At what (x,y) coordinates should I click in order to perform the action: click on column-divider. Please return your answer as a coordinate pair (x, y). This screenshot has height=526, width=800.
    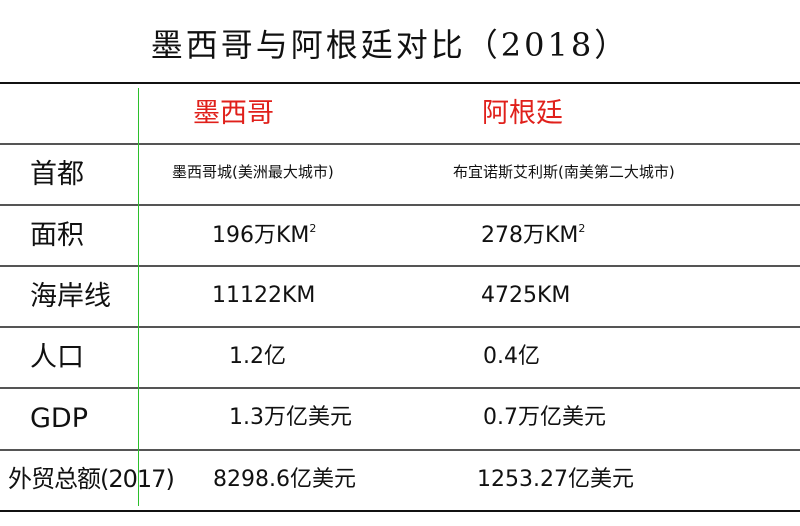
    Looking at the image, I should click on (138, 297).